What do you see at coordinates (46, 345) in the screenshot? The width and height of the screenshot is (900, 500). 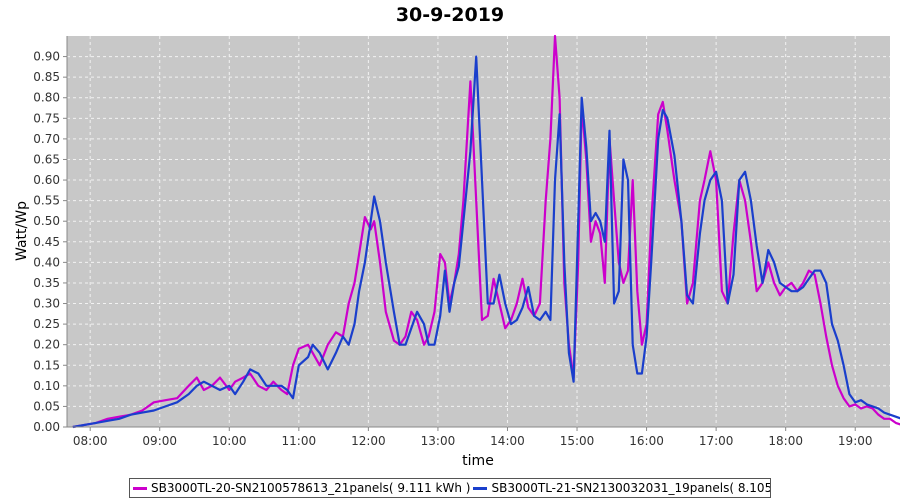 I see `y-tick-label: 0.20` at bounding box center [46, 345].